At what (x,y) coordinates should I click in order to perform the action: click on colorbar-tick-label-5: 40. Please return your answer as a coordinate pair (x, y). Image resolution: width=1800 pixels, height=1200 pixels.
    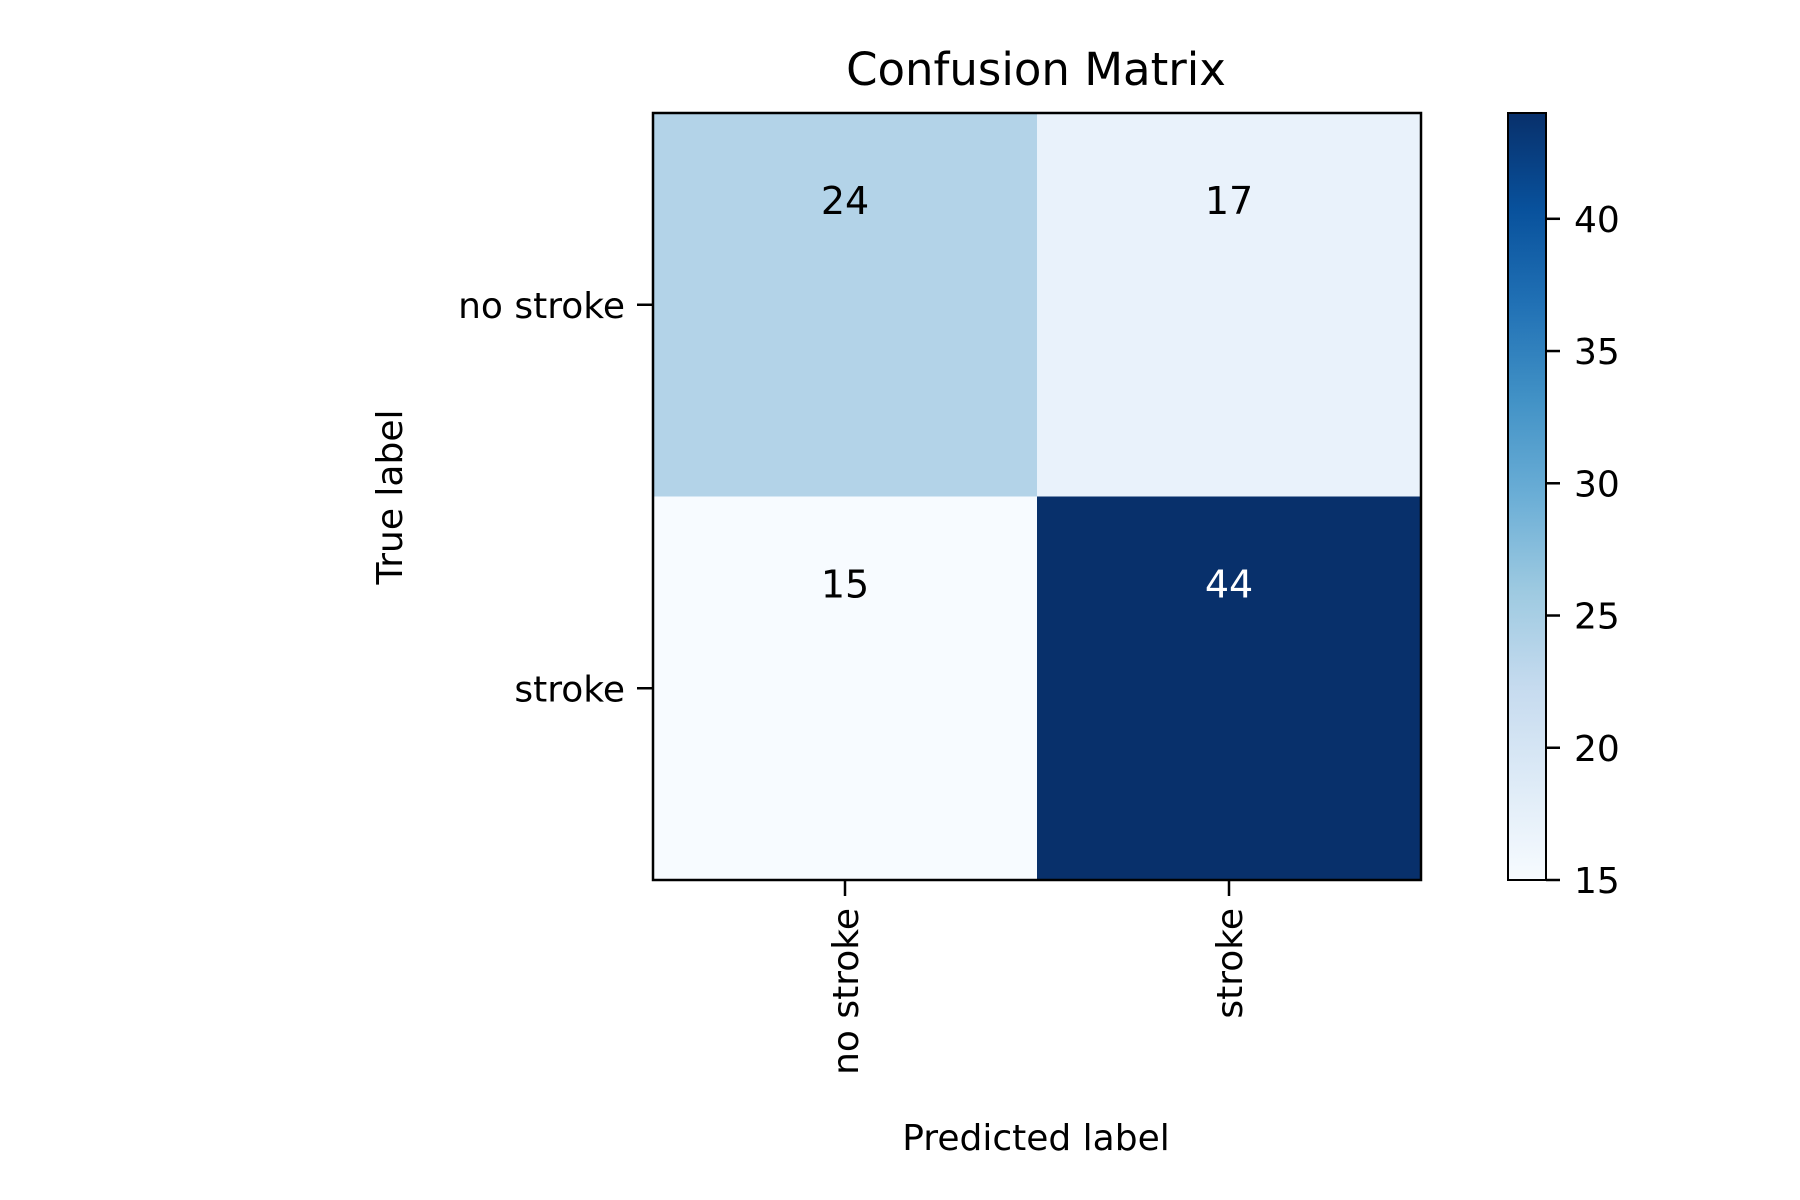
    Looking at the image, I should click on (1597, 220).